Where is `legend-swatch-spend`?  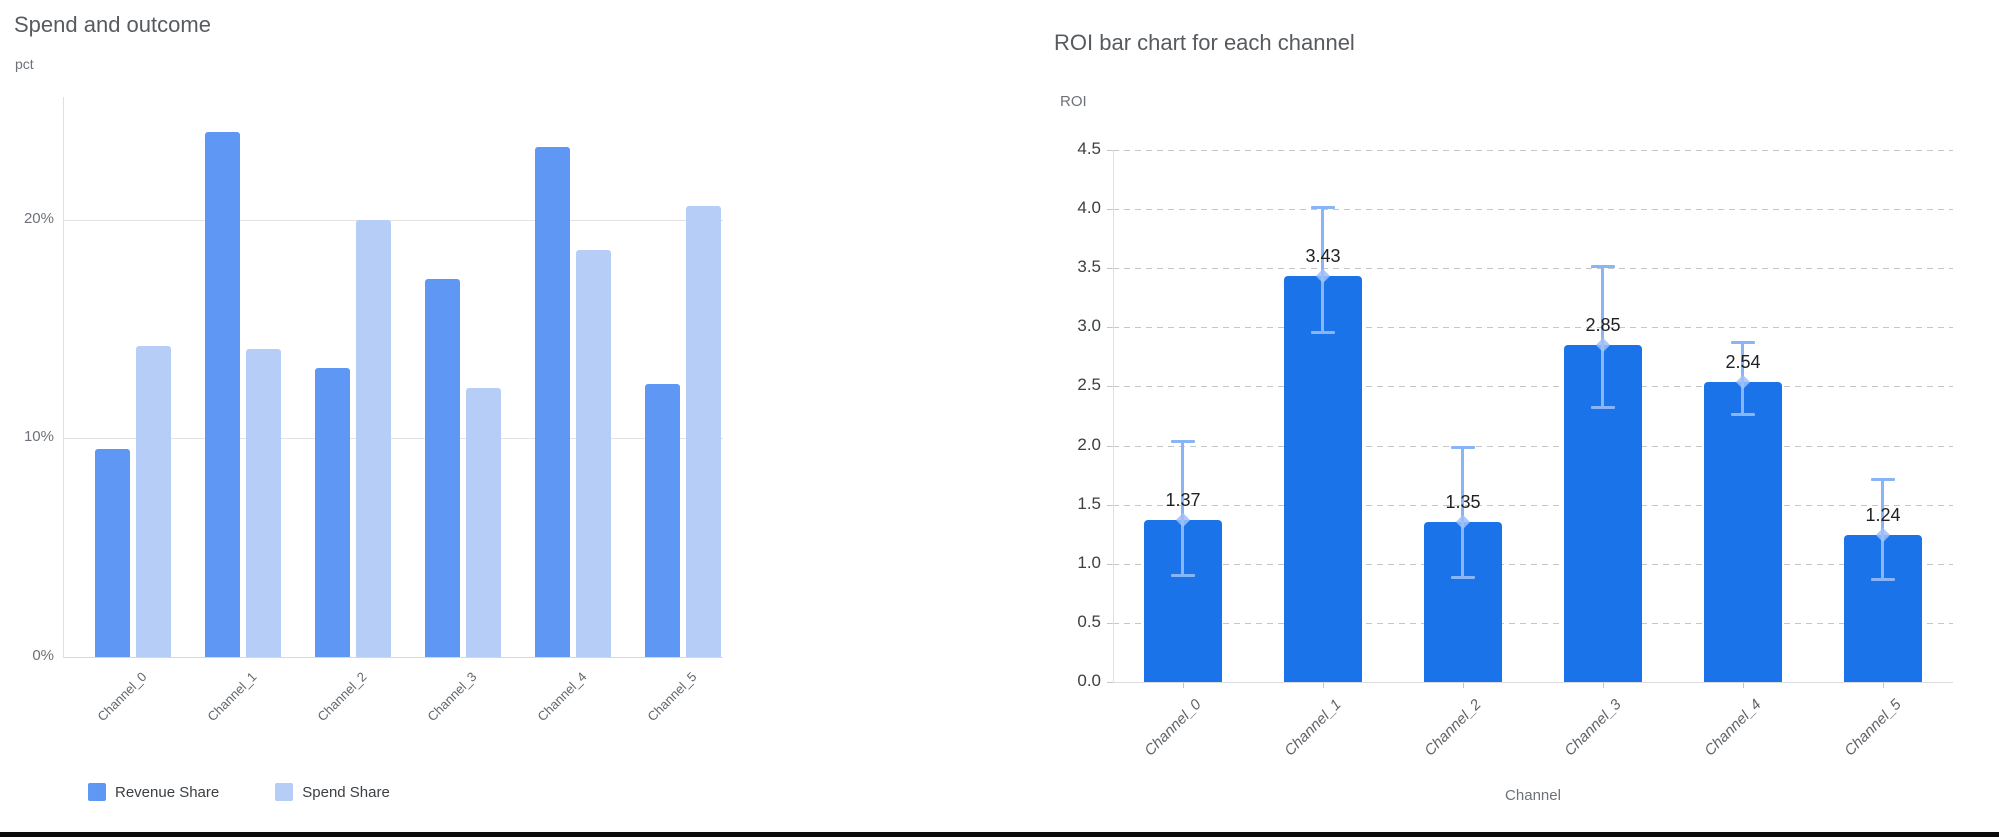 legend-swatch-spend is located at coordinates (284, 792).